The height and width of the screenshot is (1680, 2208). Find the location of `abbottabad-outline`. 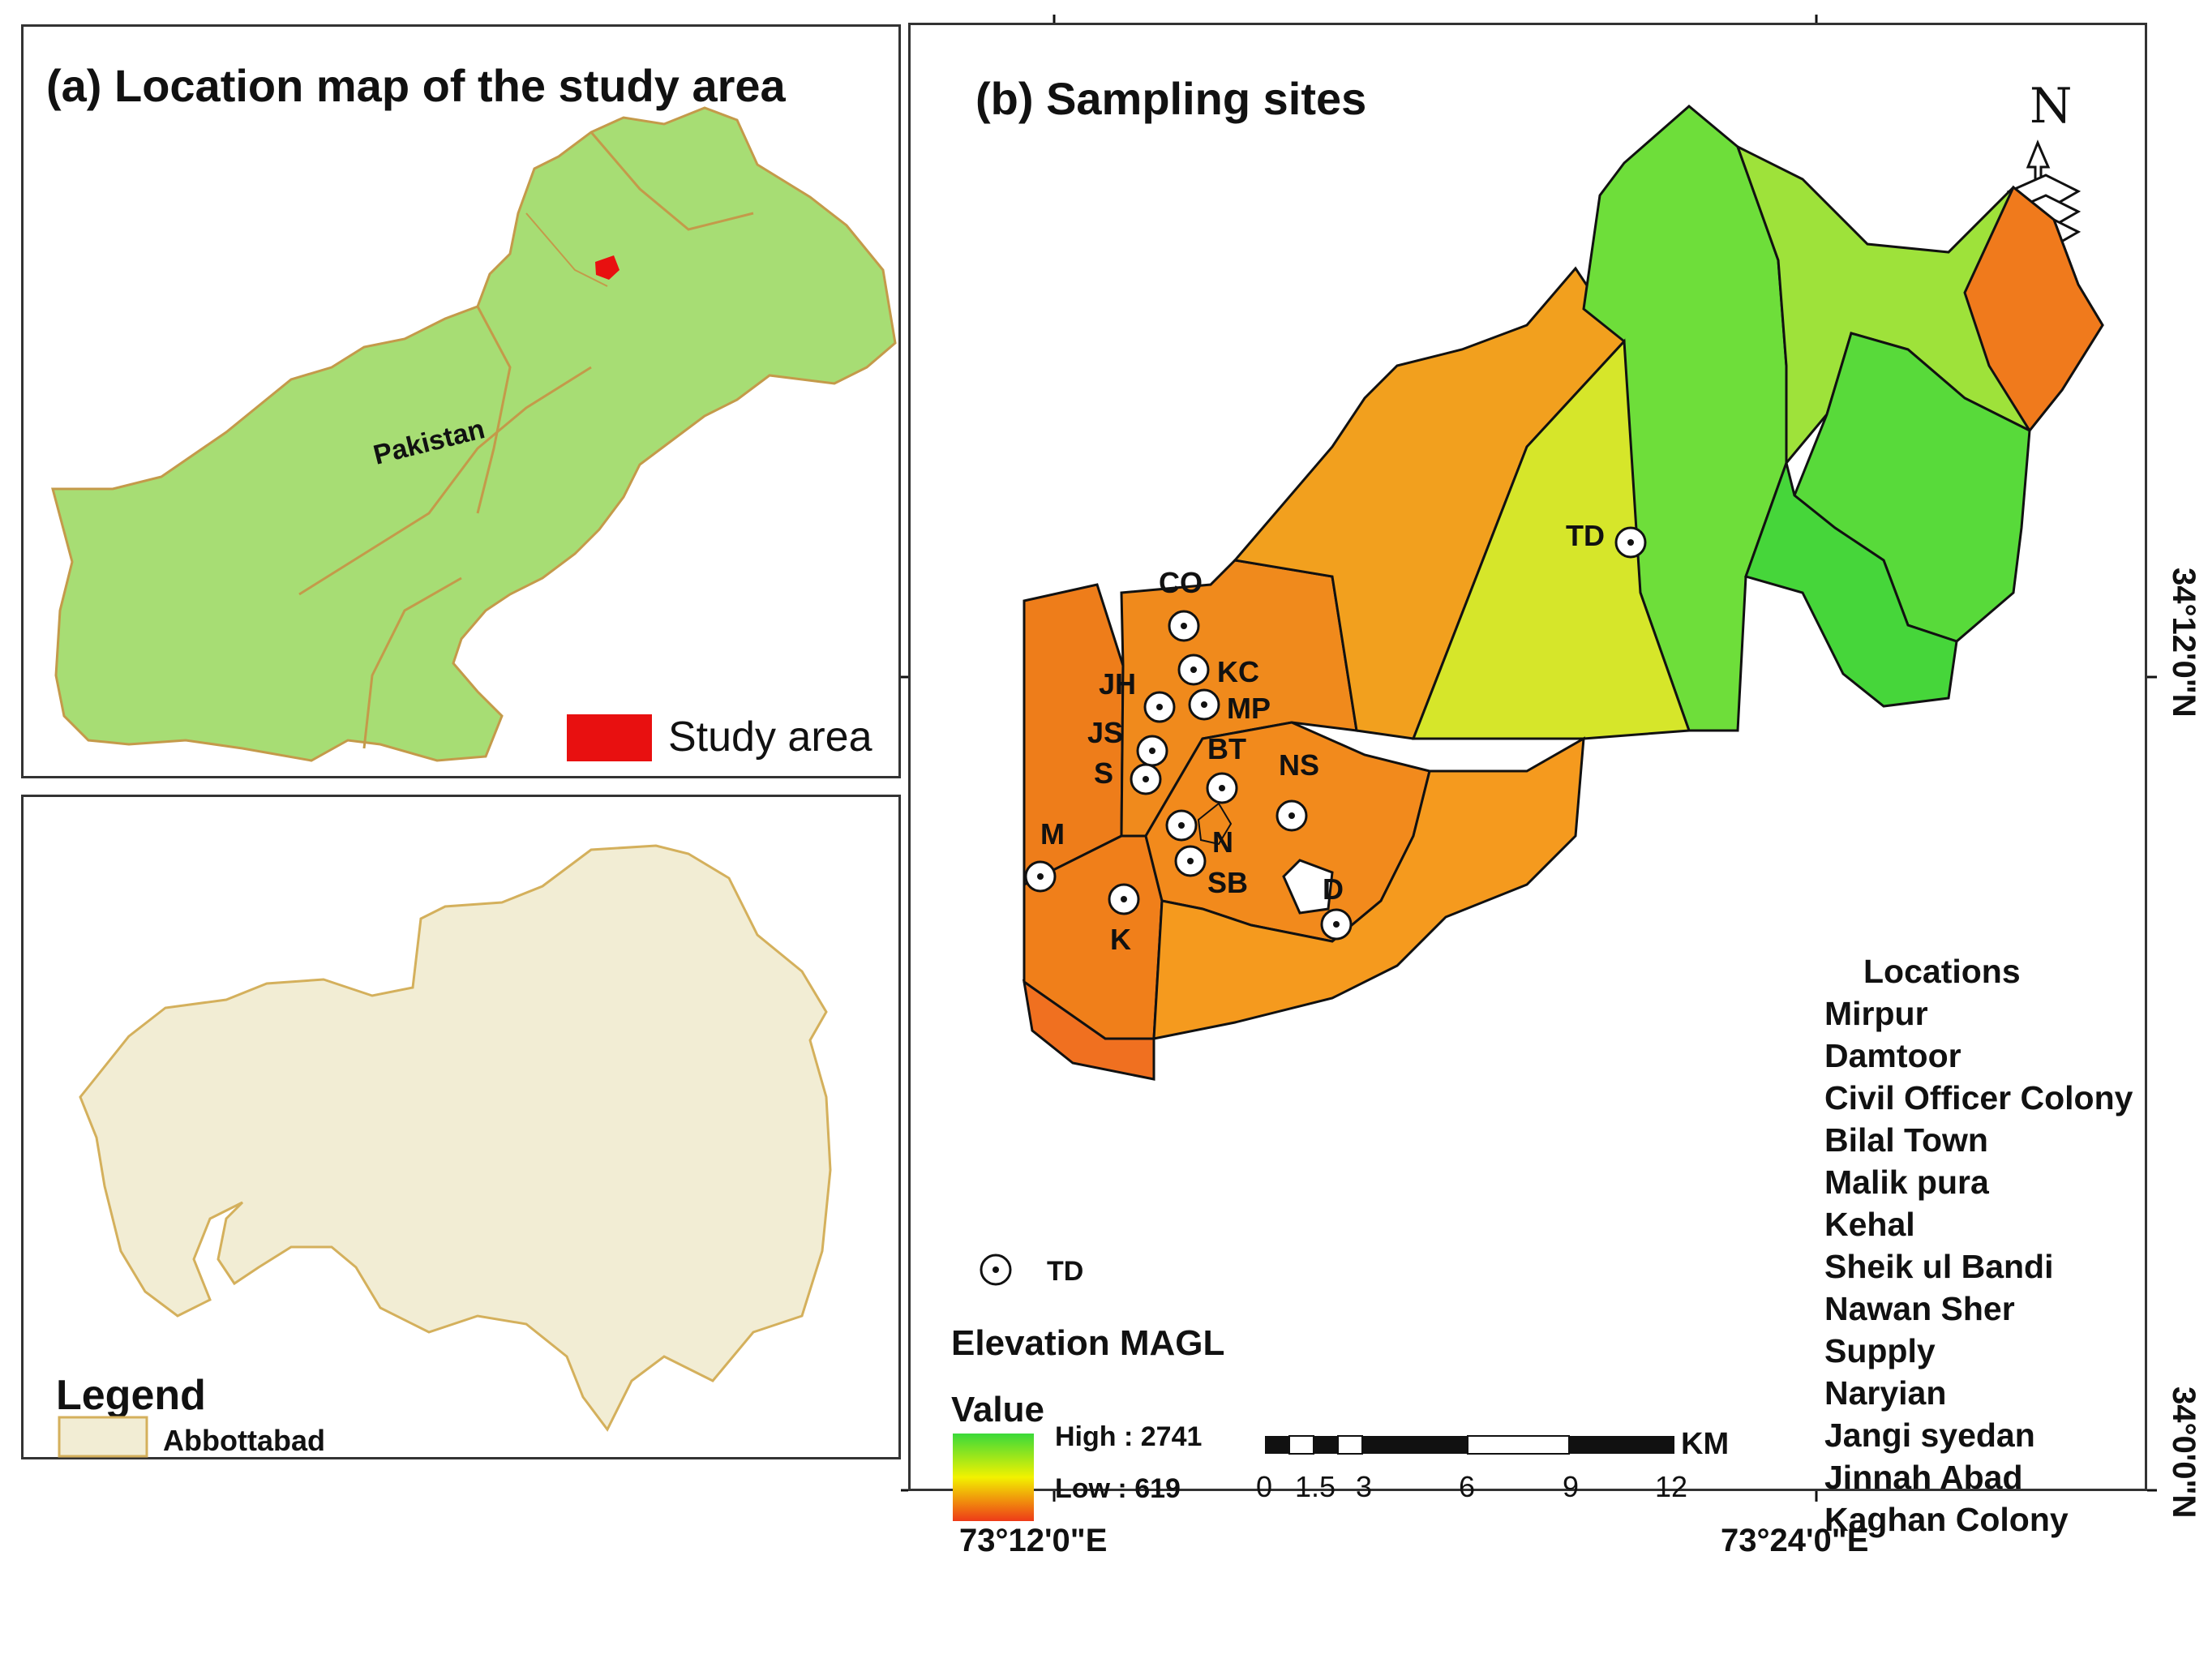

abbottabad-outline is located at coordinates (456, 1138).